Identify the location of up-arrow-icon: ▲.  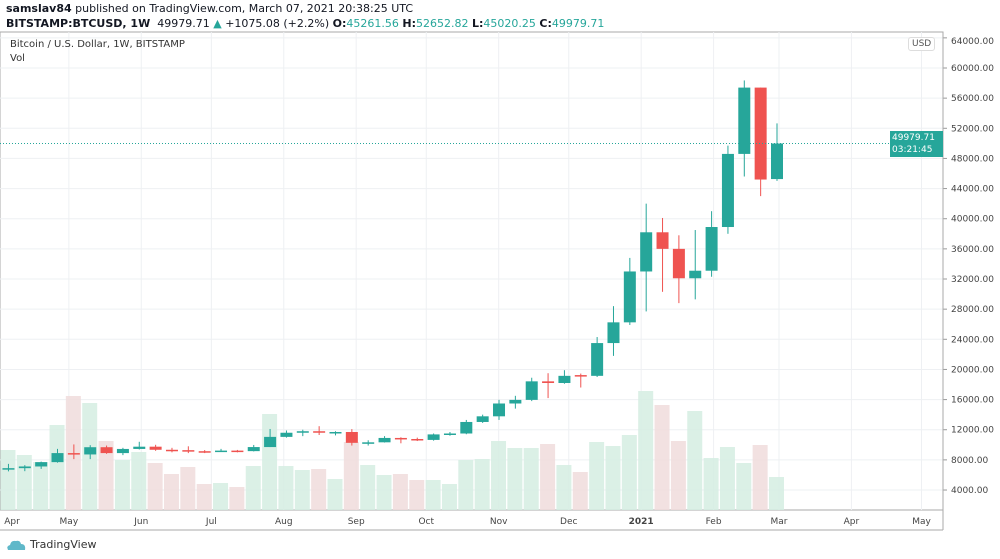
(217, 23).